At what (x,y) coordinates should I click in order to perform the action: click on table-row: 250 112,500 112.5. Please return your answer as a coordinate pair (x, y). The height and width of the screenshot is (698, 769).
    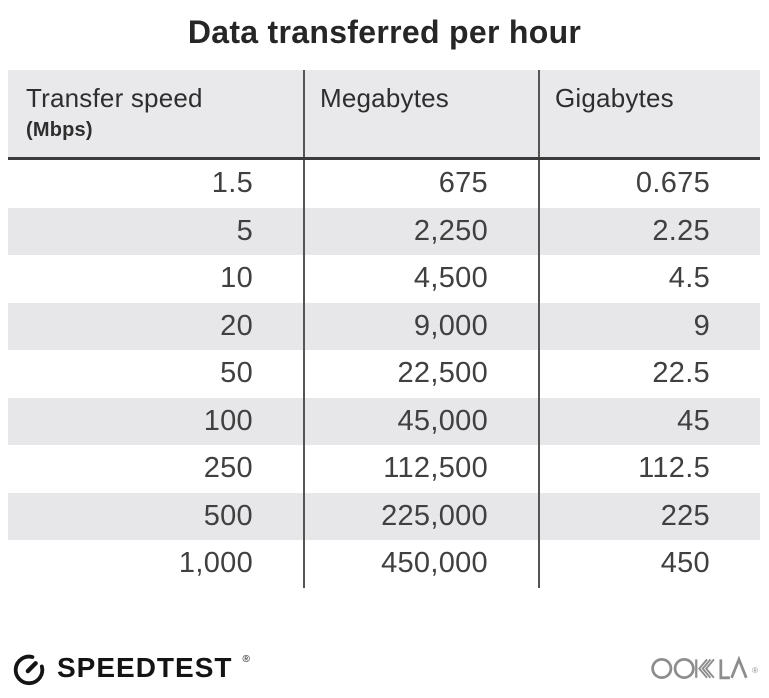
    Looking at the image, I should click on (384, 469).